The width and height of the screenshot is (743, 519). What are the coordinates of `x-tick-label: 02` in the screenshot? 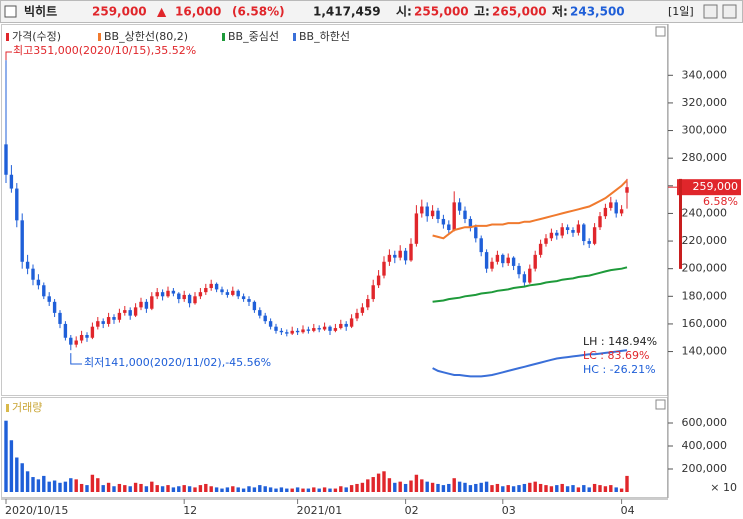 It's located at (412, 510).